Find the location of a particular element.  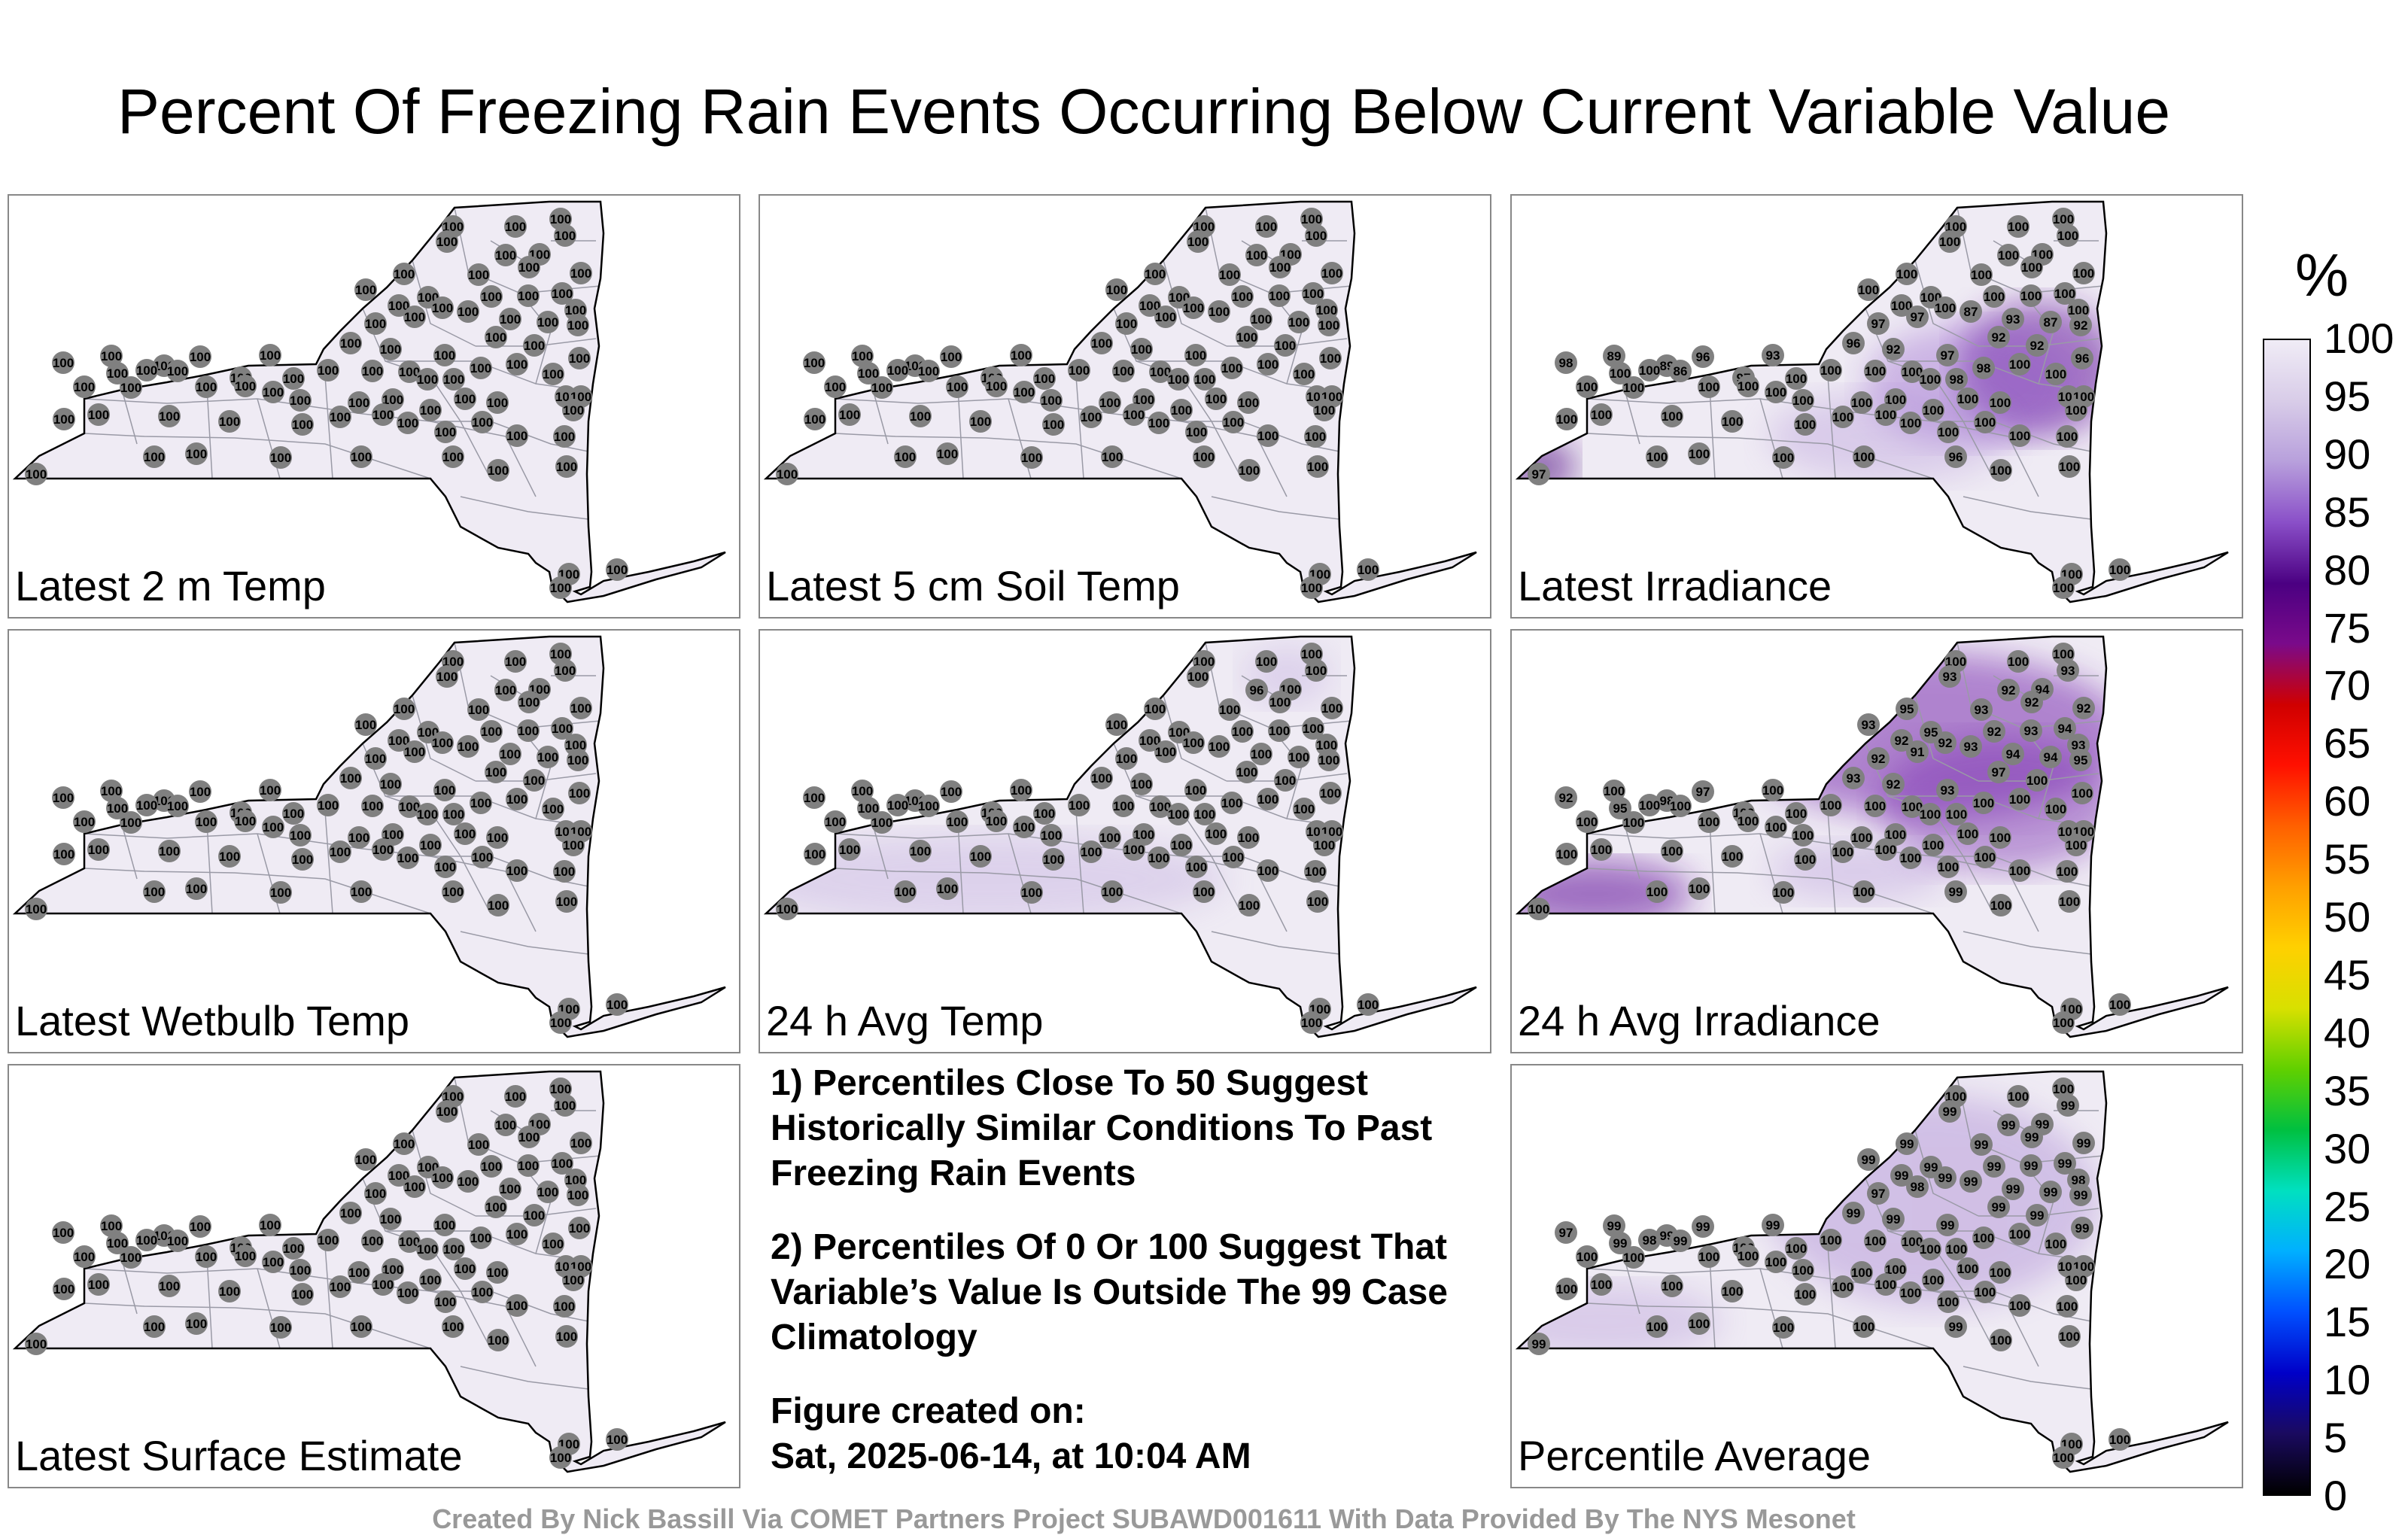

colorbar-tick-label: 85 is located at coordinates (2347, 512).